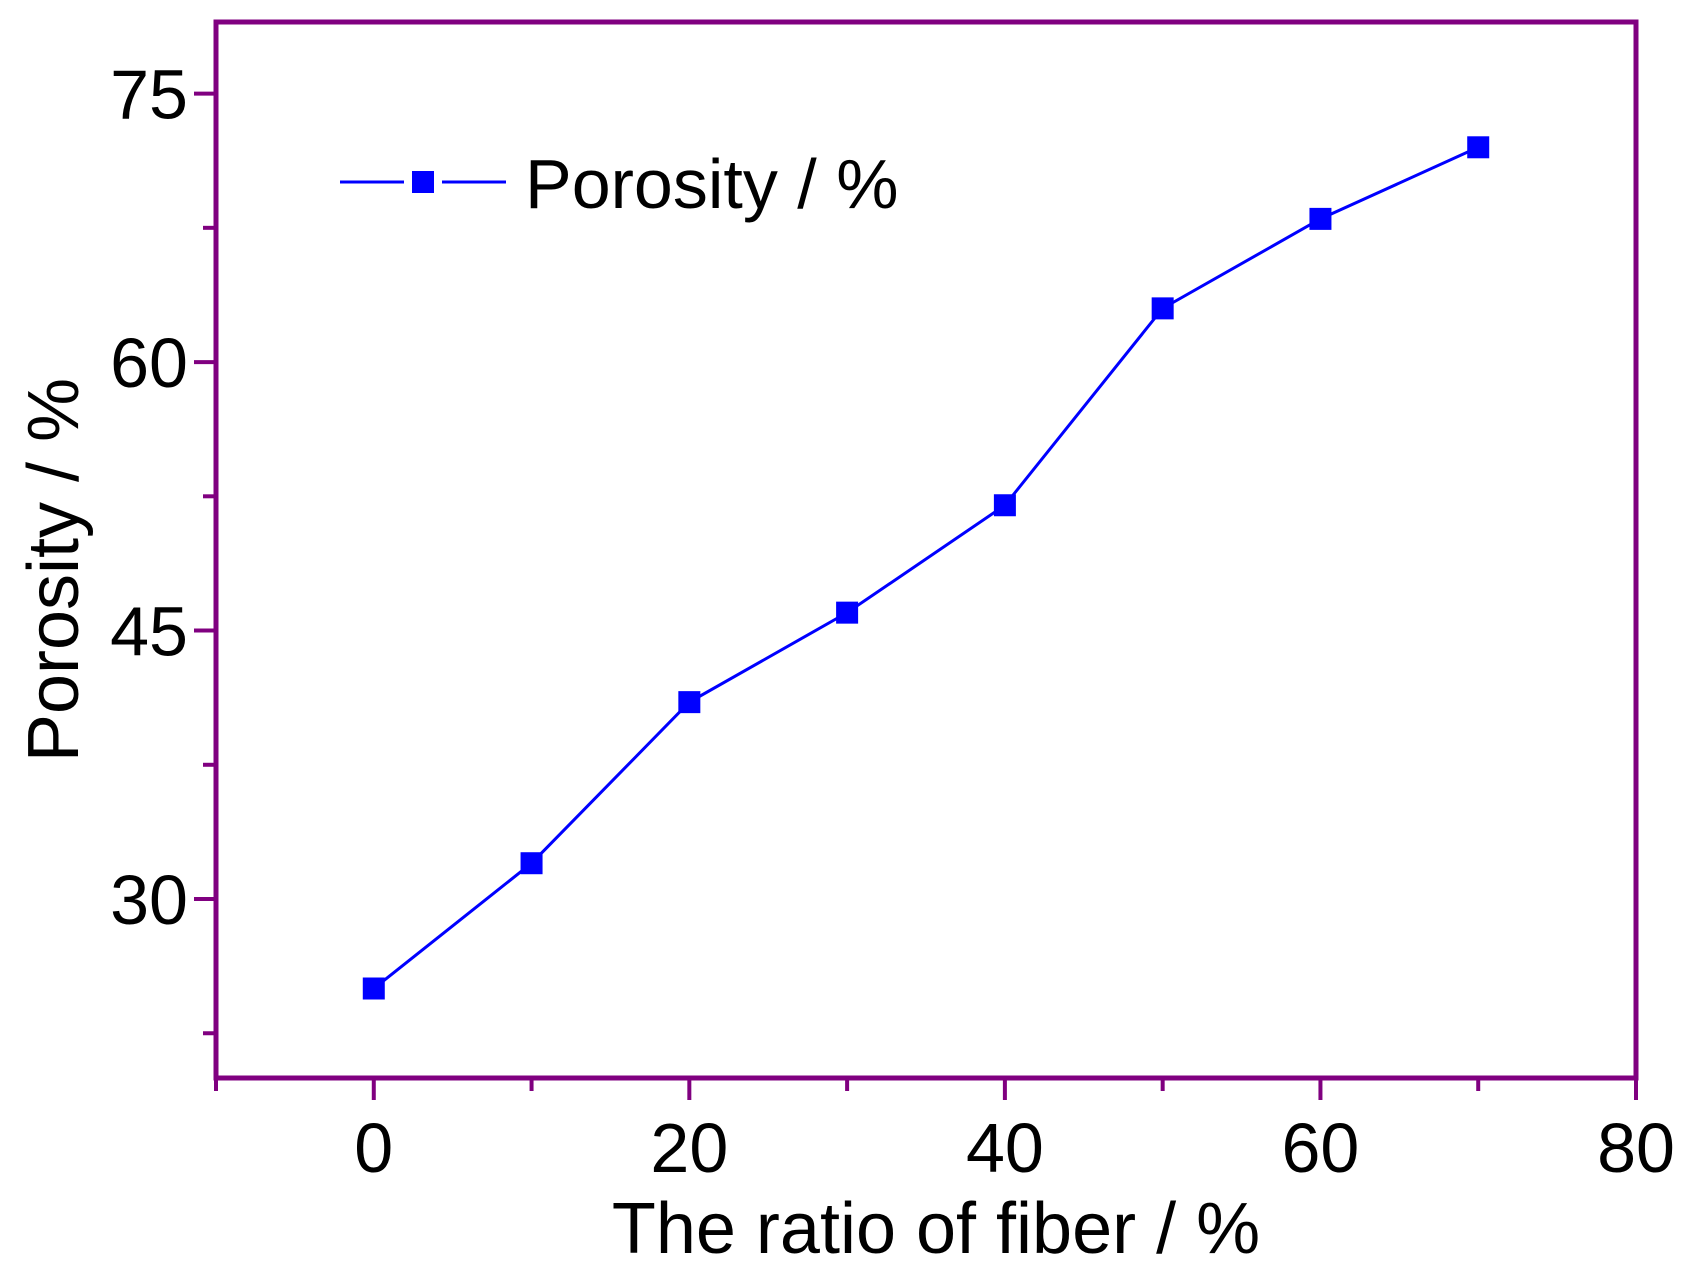  Describe the element at coordinates (1321, 1148) in the screenshot. I see `x-tick-label: 60` at that location.